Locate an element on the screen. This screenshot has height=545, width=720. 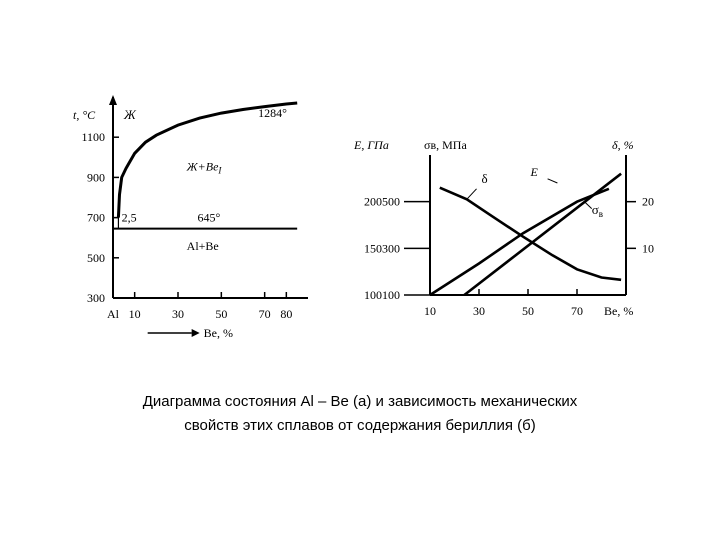
e-tick-label: 200 is located at coordinates (373, 202).